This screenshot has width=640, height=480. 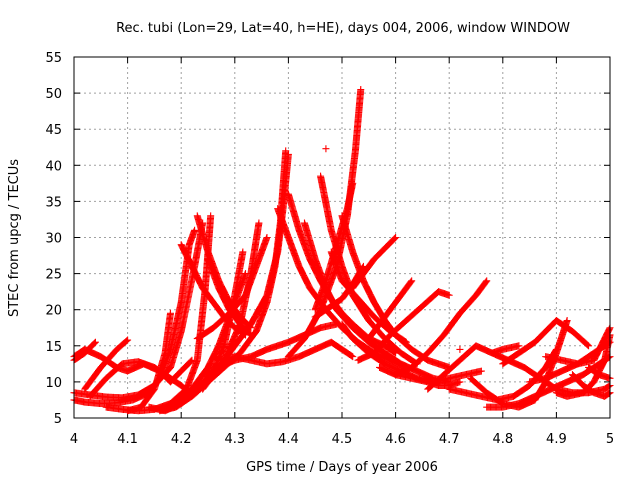 I want to click on y-axis-label: STEC from upcg / TECUs, so click(x=14, y=238).